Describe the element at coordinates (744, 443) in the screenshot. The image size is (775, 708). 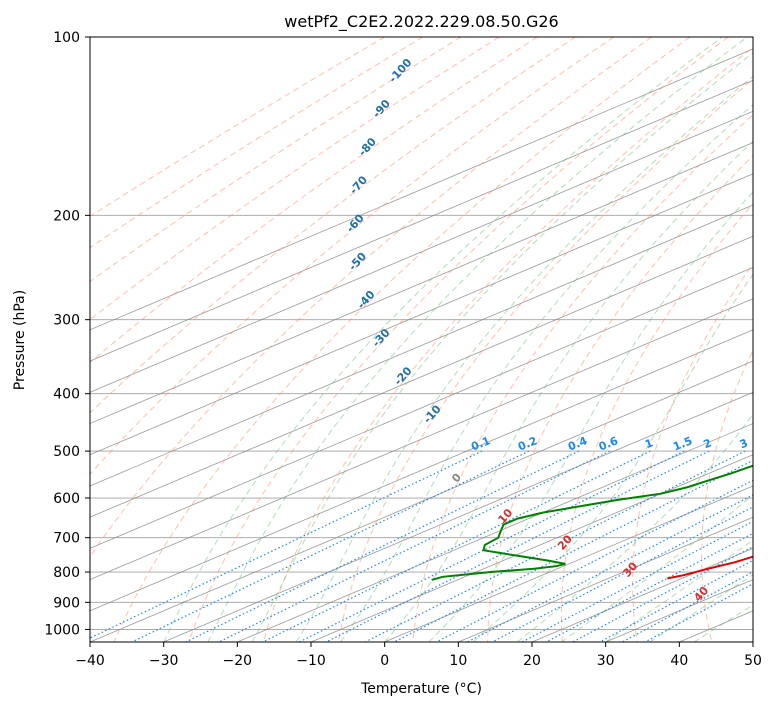
I see `mixing-ratio-label: 3` at that location.